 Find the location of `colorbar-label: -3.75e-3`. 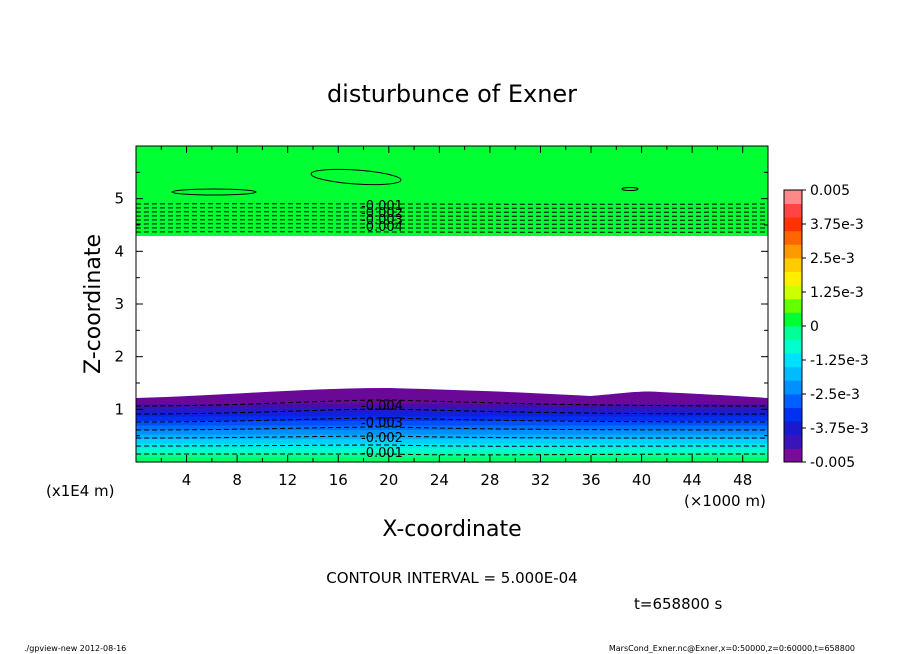

colorbar-label: -3.75e-3 is located at coordinates (839, 429).